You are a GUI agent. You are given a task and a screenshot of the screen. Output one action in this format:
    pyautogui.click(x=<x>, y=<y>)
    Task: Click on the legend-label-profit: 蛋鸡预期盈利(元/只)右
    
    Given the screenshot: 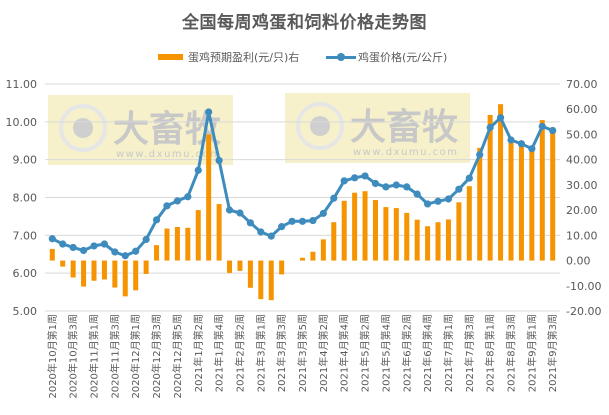 What is the action you would take?
    pyautogui.click(x=244, y=57)
    